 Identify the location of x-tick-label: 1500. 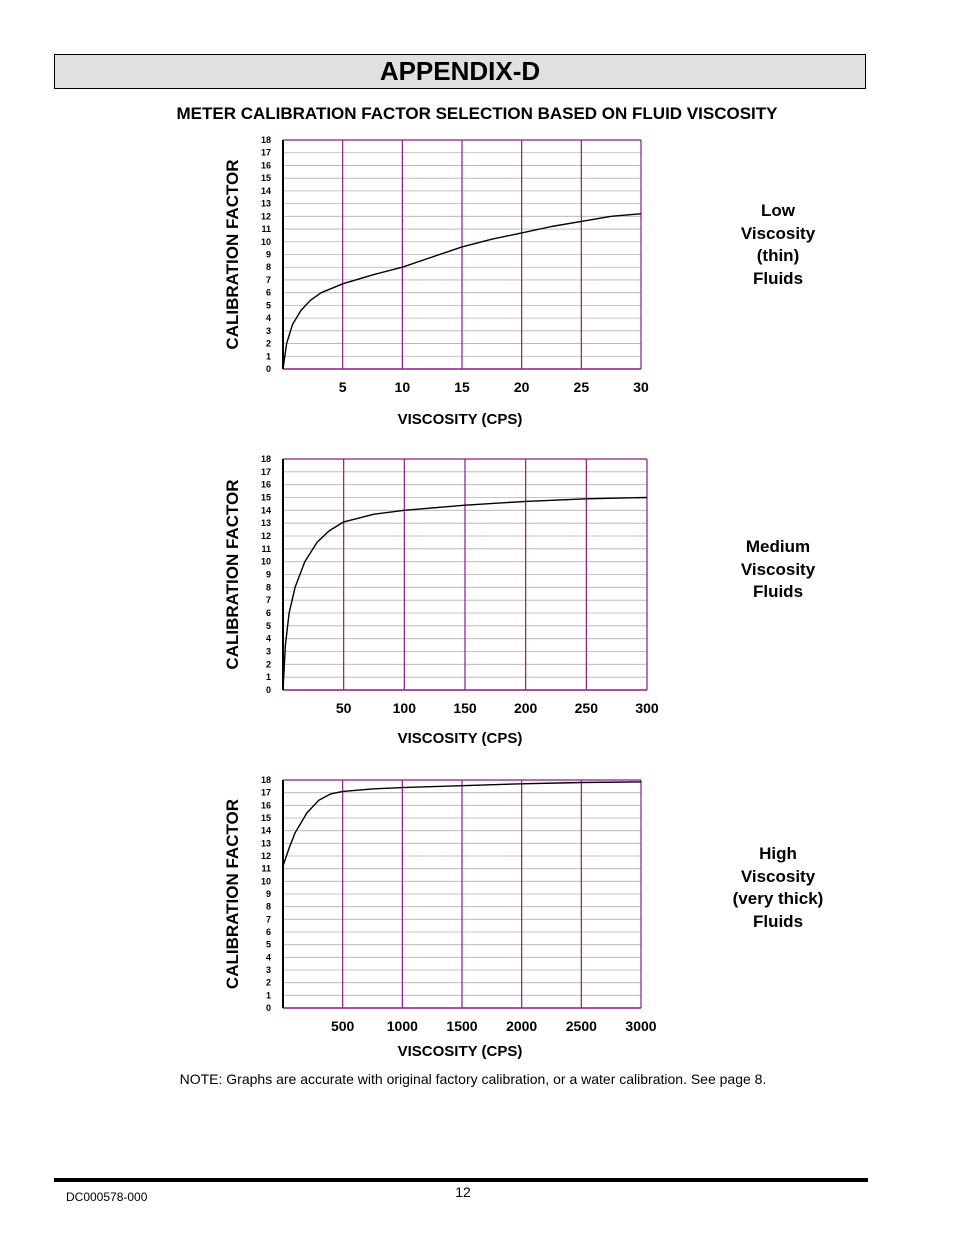
(461, 1026).